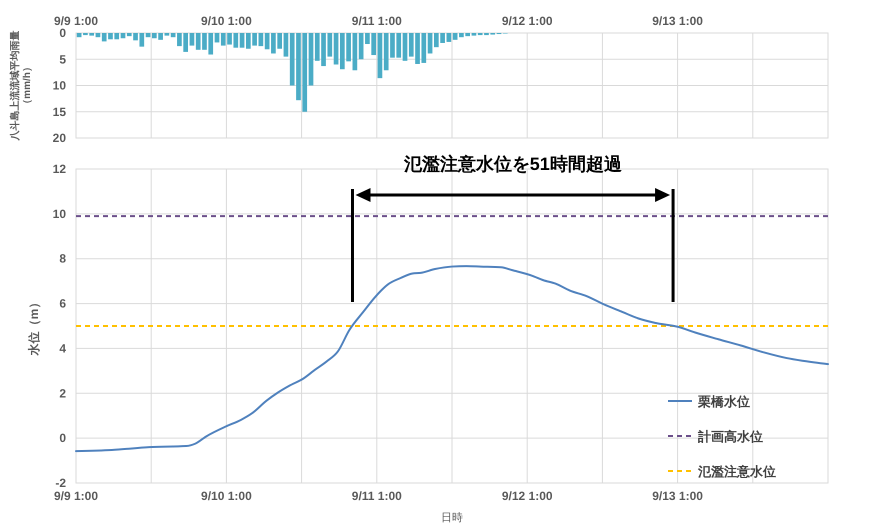 This screenshot has height=526, width=888. Describe the element at coordinates (512, 164) in the screenshot. I see `annotation: 氾濫注意水位を51時間超過` at that location.